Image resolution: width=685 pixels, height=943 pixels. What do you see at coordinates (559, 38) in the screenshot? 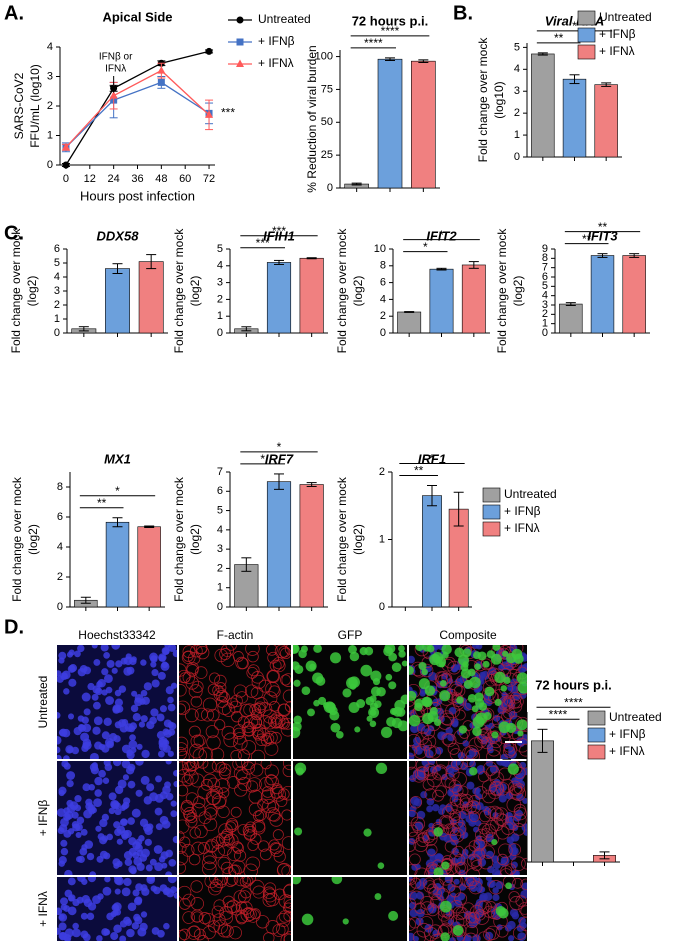
I see `significance-label: **` at bounding box center [559, 38].